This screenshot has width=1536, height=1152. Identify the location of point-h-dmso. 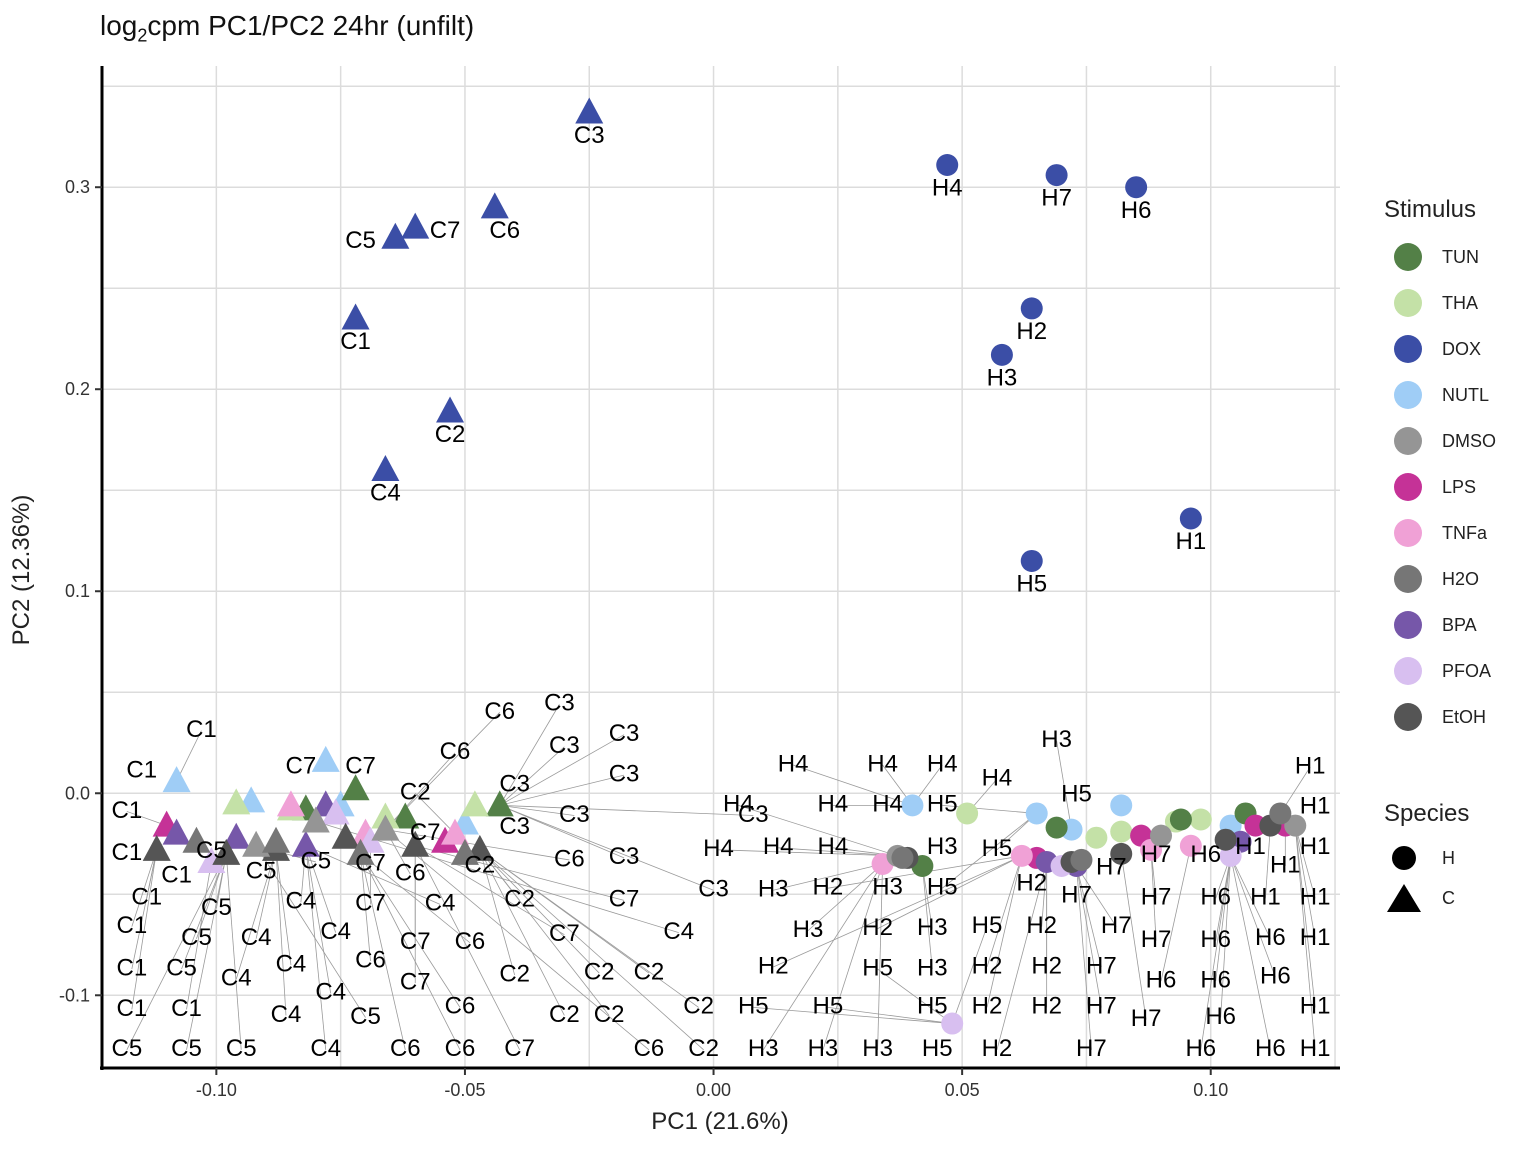
(1295, 825).